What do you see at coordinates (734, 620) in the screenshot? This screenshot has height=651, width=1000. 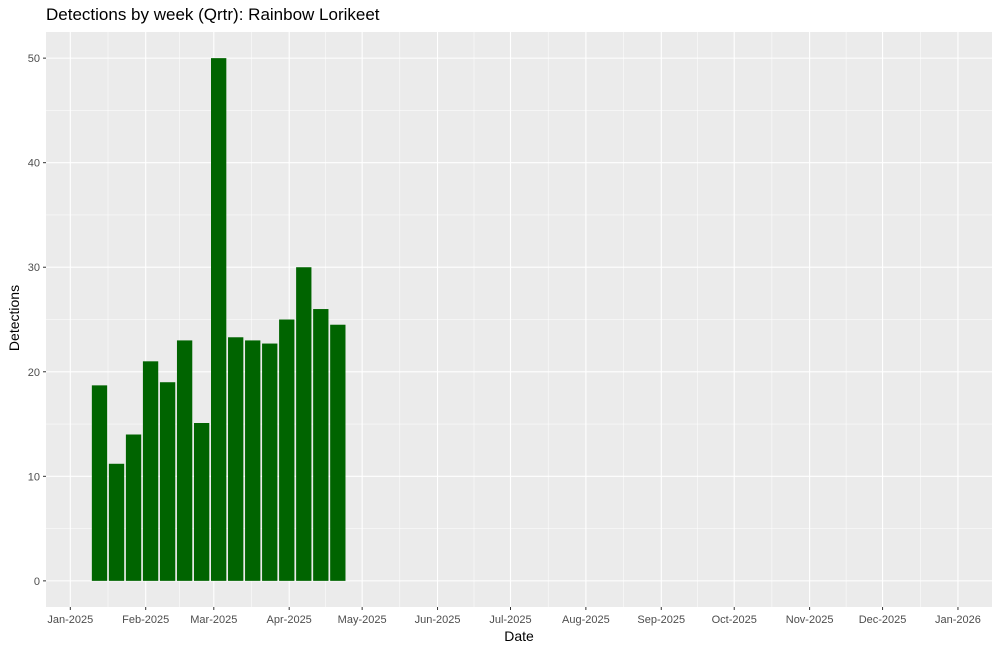 I see `x-tick-label: Oct-2025` at bounding box center [734, 620].